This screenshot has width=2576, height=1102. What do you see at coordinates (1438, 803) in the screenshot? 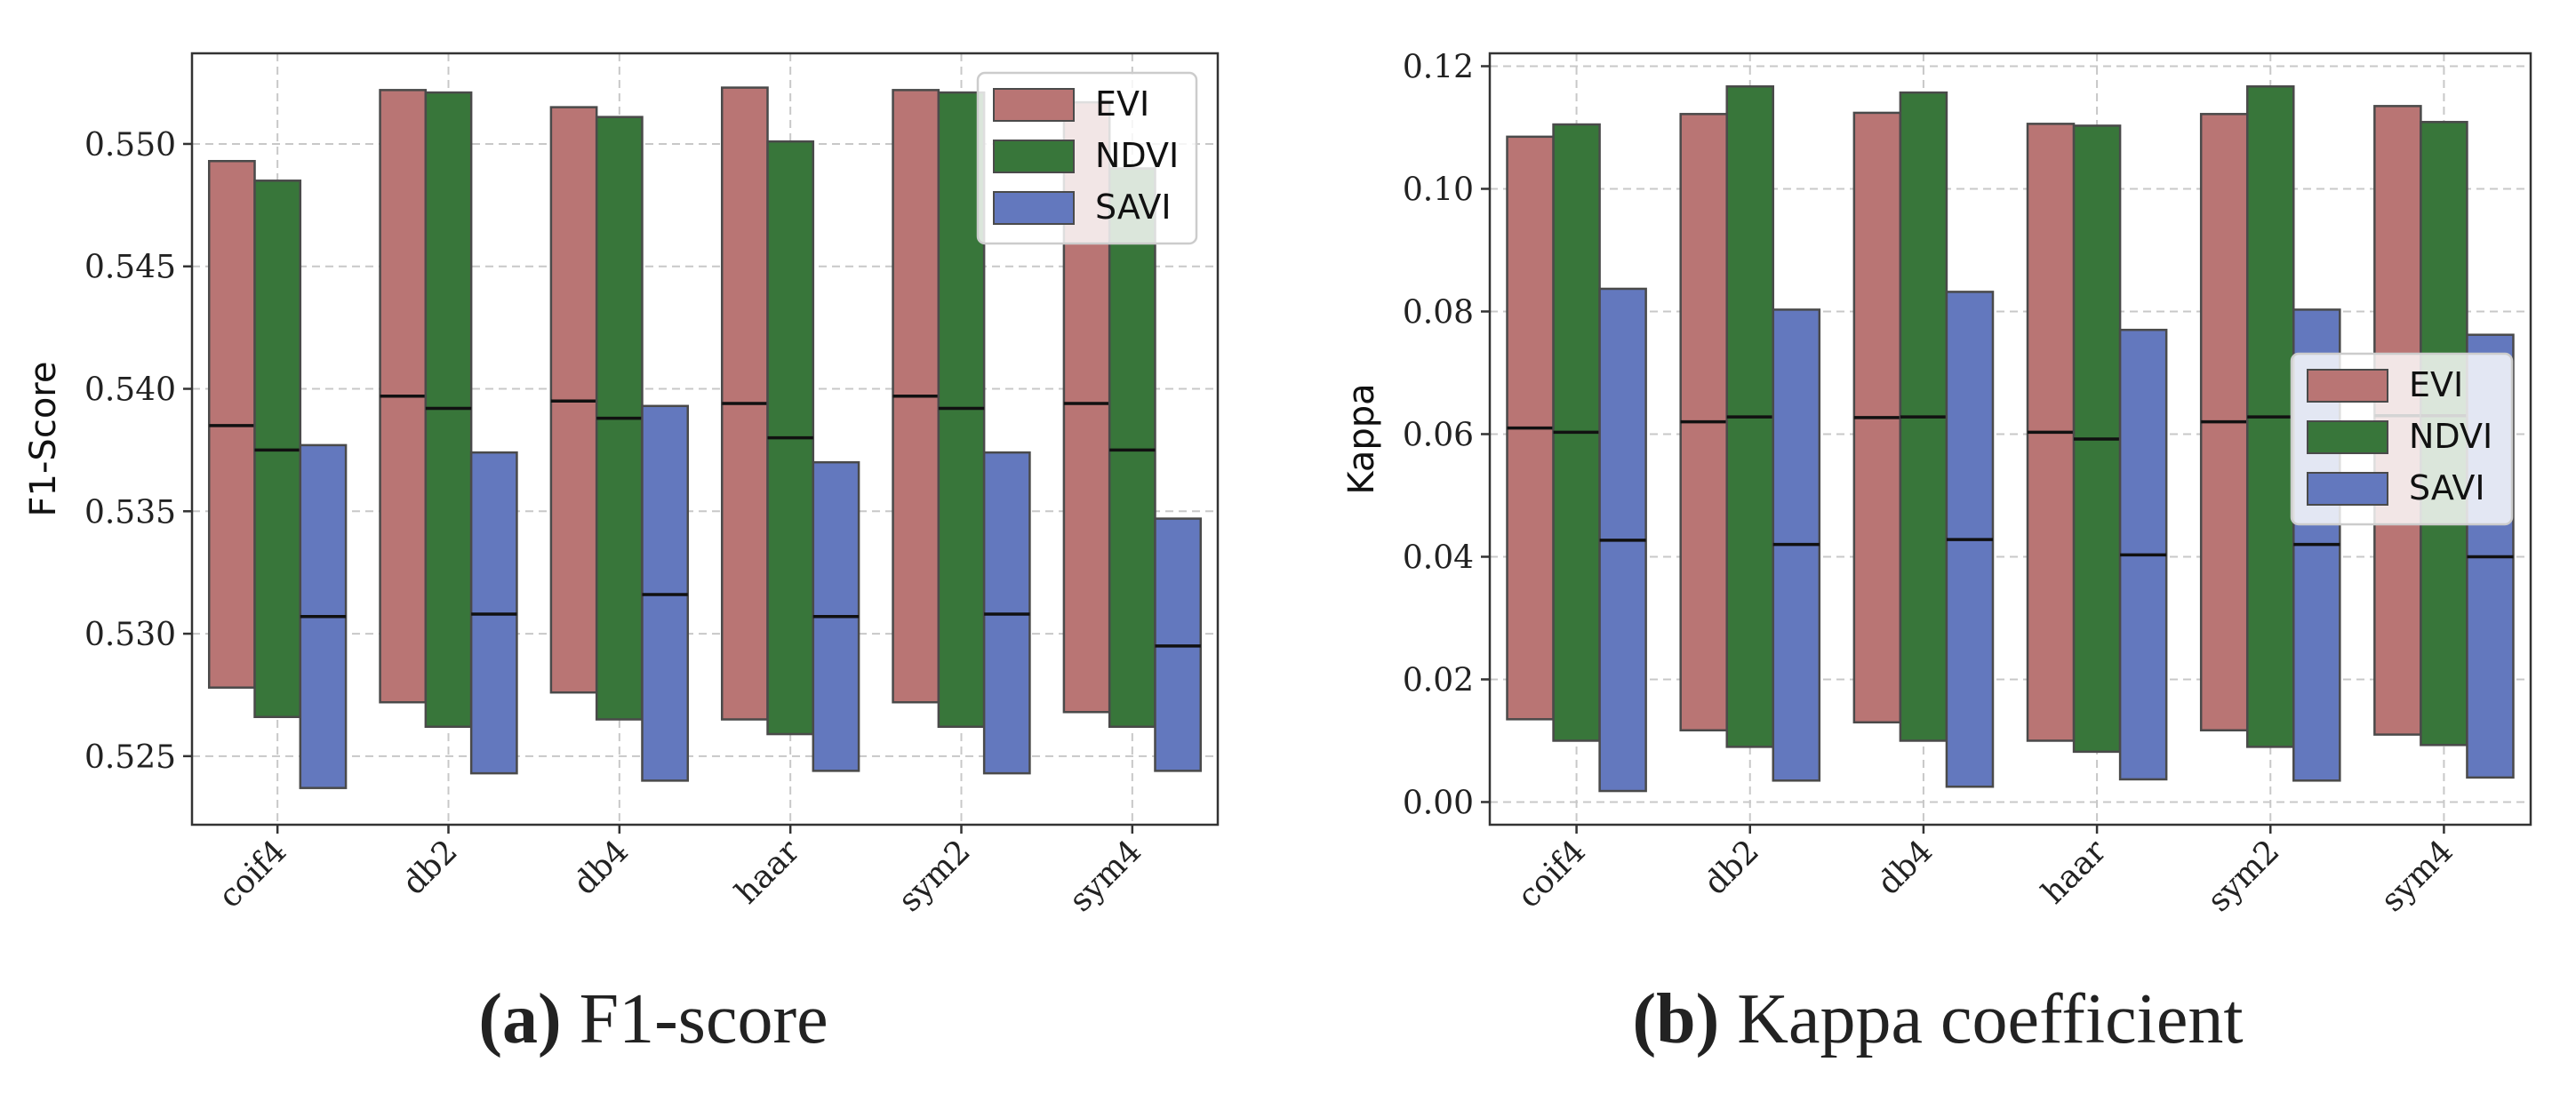
I see `y-tick-label: 0.00` at bounding box center [1438, 803].